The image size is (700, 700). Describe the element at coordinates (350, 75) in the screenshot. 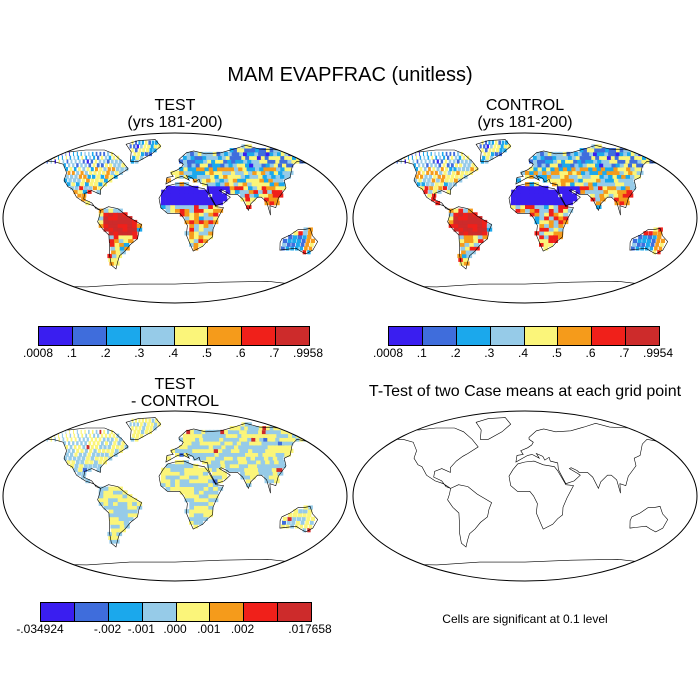

I see `figure-title: MAM EVAPFRAC (unitless)` at that location.